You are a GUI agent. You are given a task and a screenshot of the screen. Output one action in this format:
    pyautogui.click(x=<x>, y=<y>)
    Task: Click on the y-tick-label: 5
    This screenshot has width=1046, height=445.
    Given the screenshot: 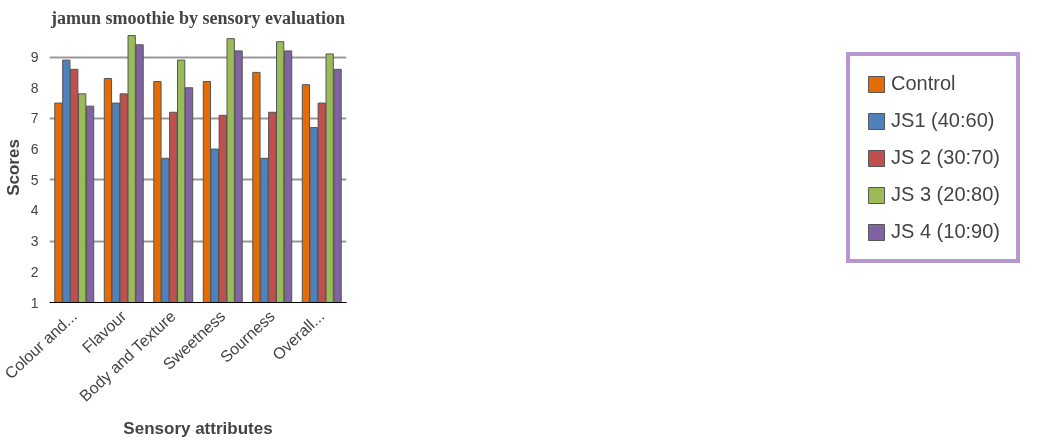 What is the action you would take?
    pyautogui.click(x=34, y=179)
    